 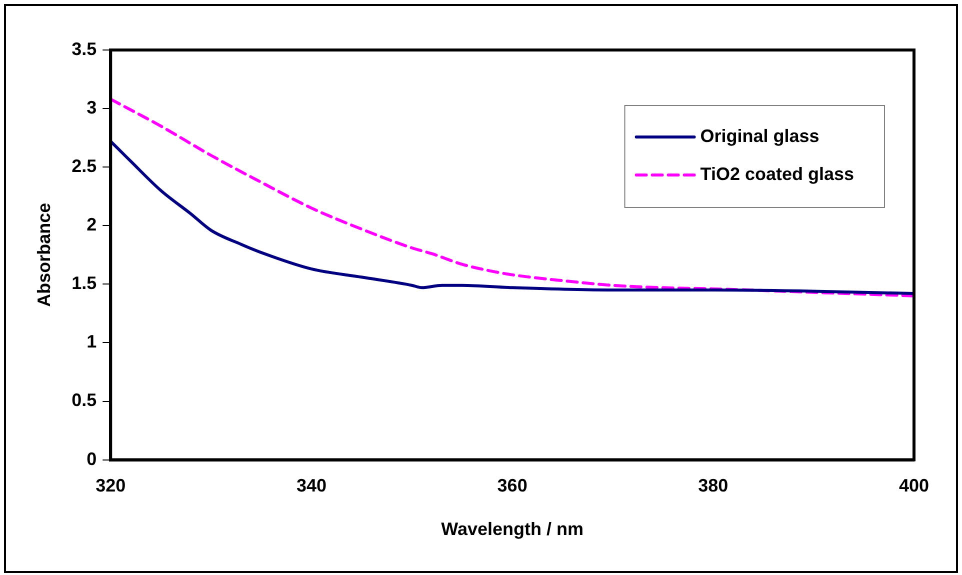 What do you see at coordinates (311, 486) in the screenshot?
I see `x-tick-label: 340` at bounding box center [311, 486].